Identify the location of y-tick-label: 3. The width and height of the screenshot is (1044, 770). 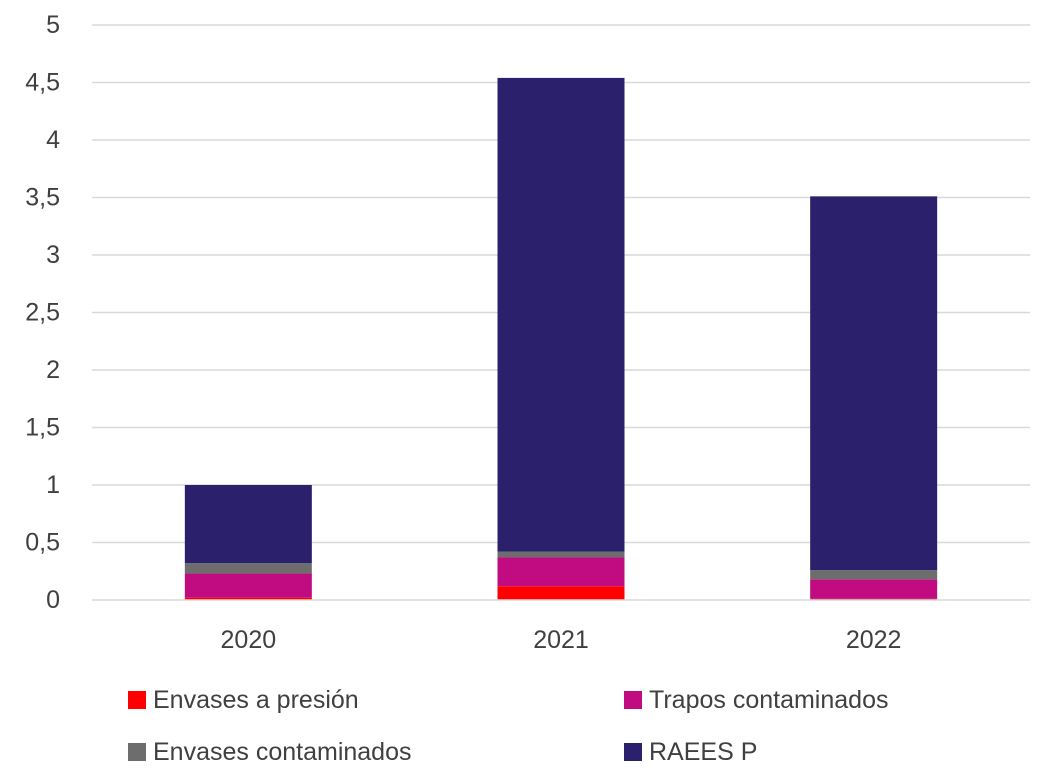
(53, 255).